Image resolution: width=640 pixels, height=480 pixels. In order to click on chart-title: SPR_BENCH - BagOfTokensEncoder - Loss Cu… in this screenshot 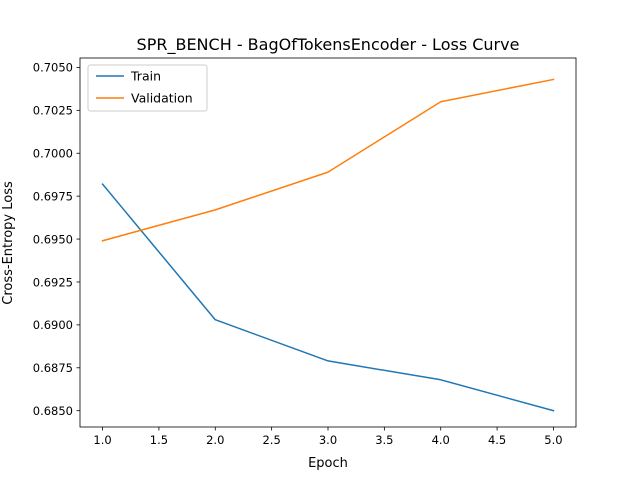, I will do `click(328, 45)`.